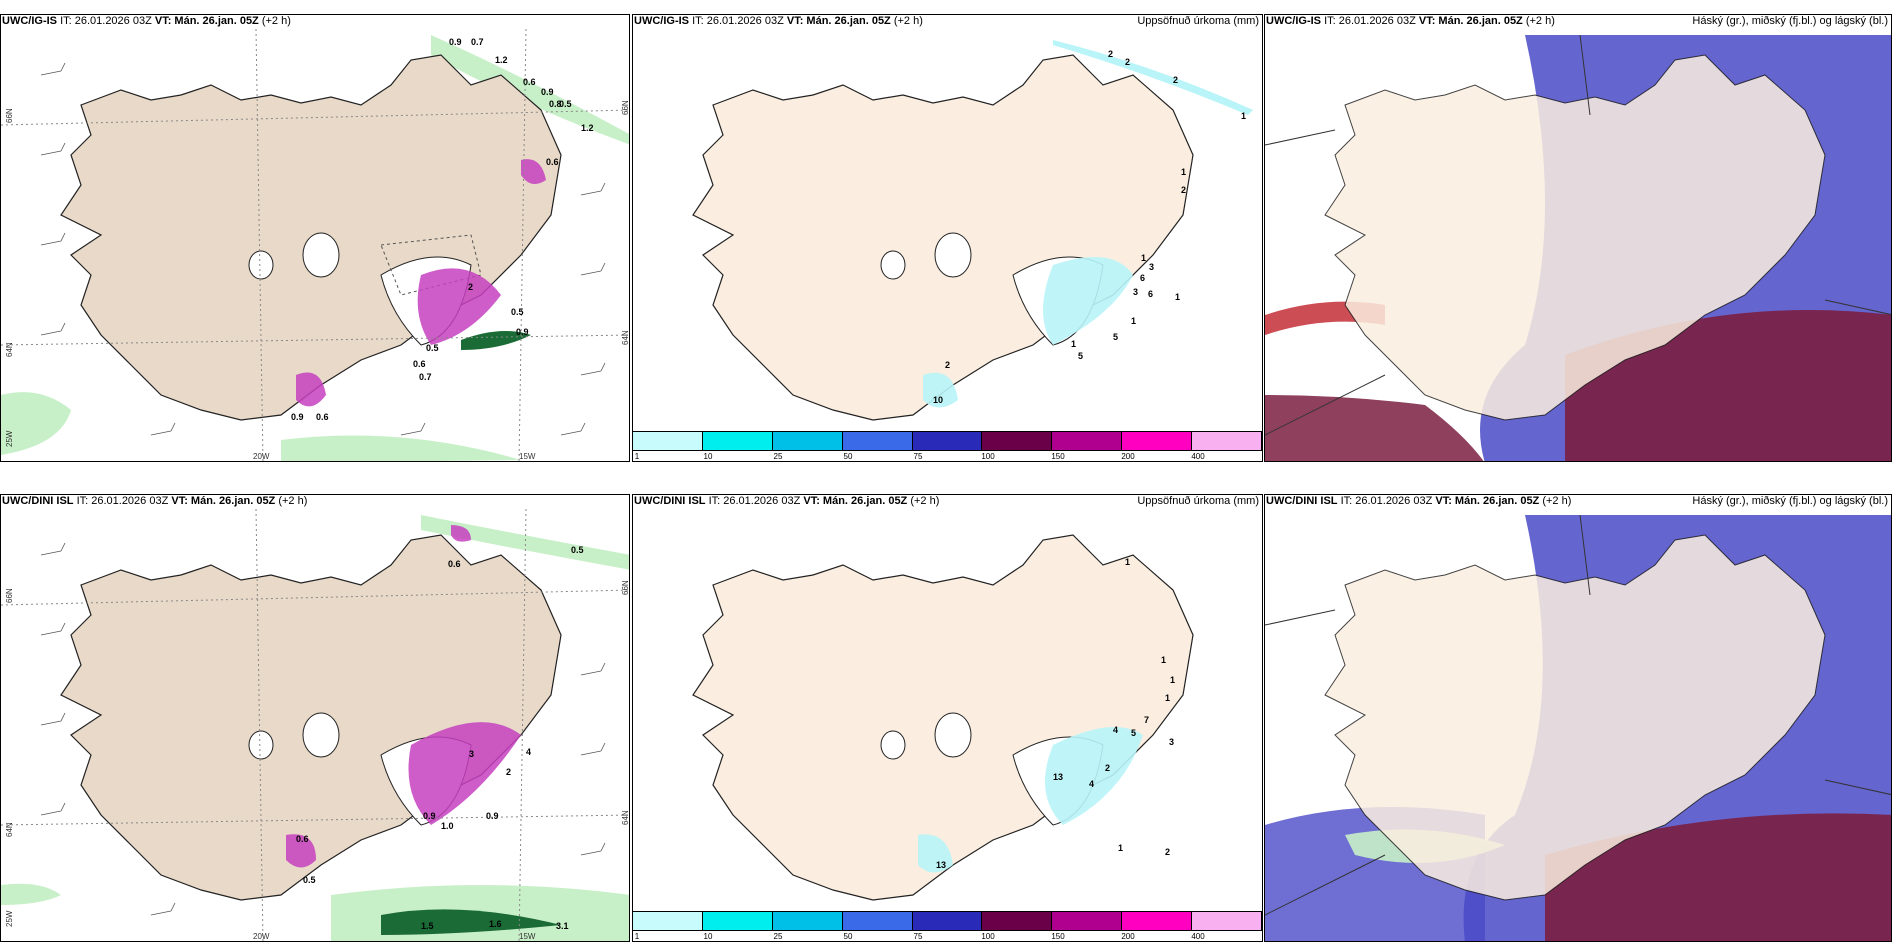 This screenshot has width=1900, height=950. Describe the element at coordinates (938, 400) in the screenshot. I see `svg-text: 10` at that location.